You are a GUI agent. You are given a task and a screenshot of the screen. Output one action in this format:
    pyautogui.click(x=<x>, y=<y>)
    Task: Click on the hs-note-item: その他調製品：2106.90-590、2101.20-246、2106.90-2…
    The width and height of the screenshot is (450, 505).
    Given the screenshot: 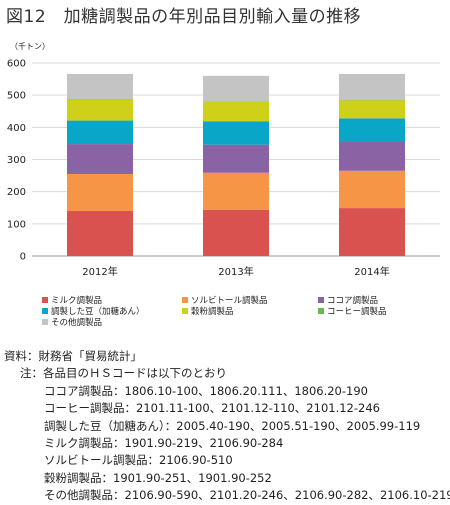 What is the action you would take?
    pyautogui.click(x=247, y=495)
    